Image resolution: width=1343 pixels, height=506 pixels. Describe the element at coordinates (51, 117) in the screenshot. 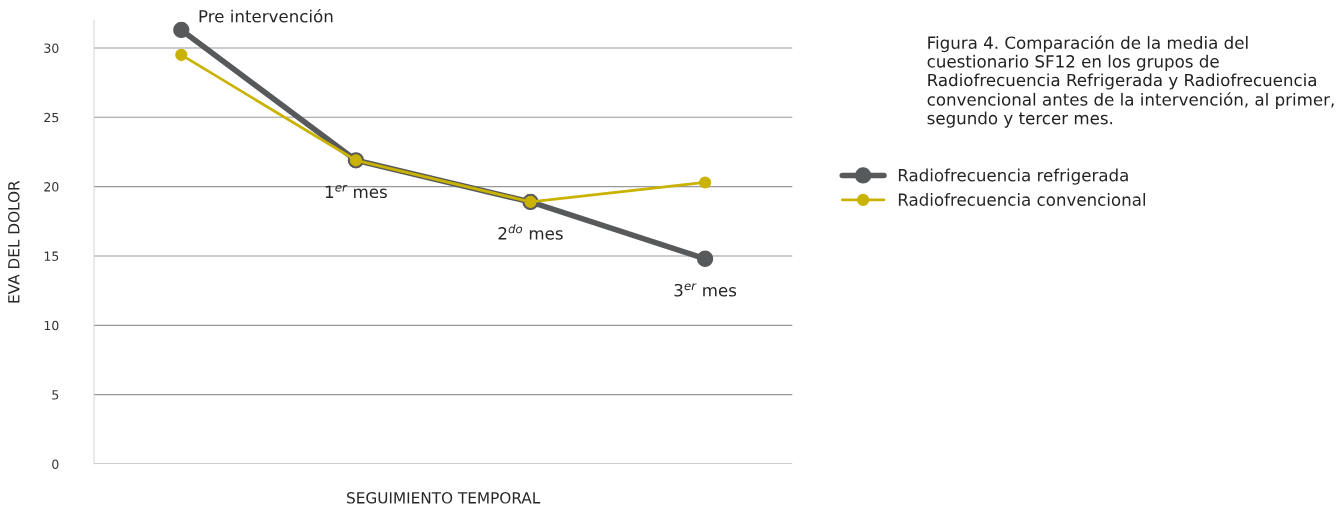

I see `y-tick-label: 25` at that location.